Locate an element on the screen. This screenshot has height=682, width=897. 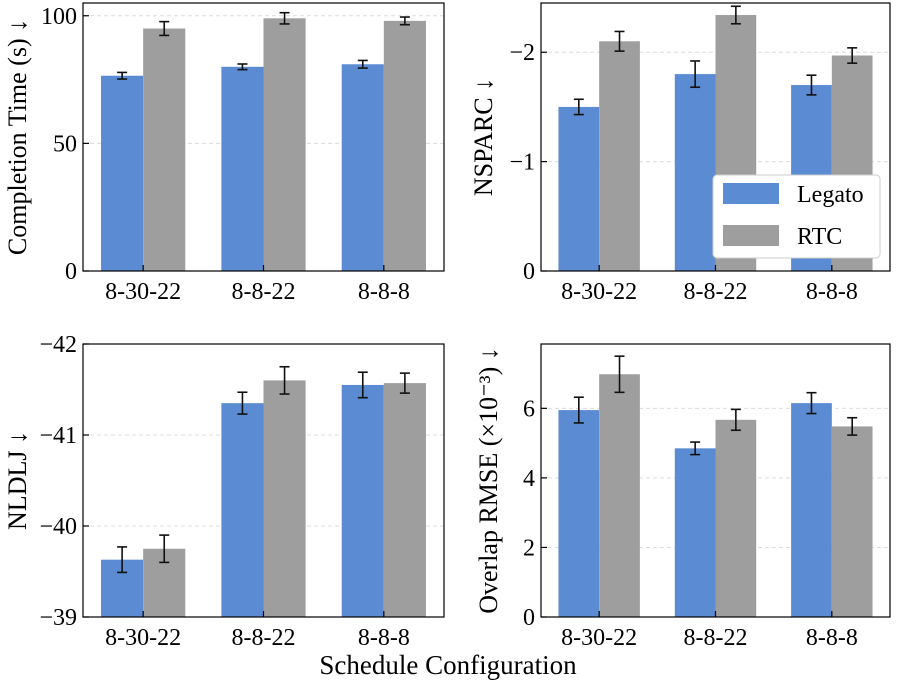
y-axis-label: NSPARC ↓ is located at coordinates (483, 137).